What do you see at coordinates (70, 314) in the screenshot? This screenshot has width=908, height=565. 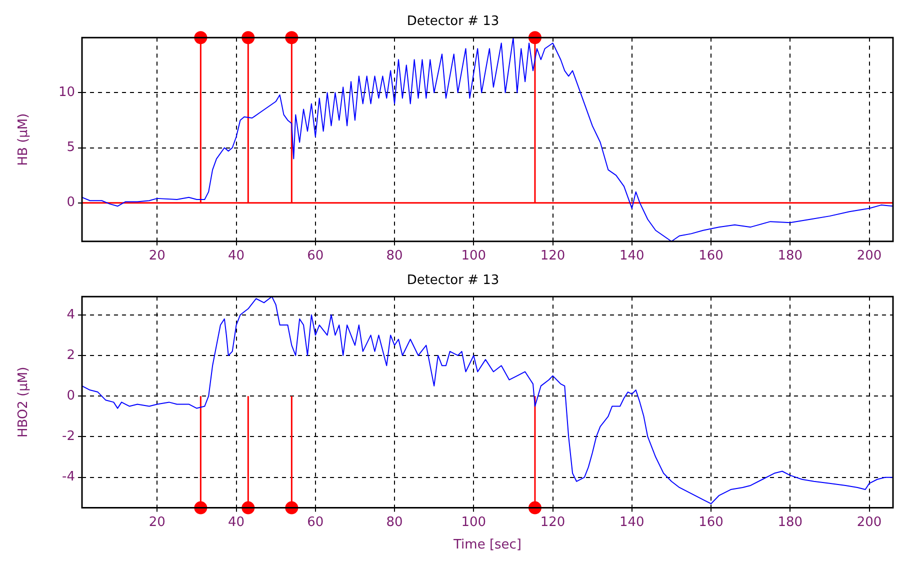 I see `y-tick-label: 4` at bounding box center [70, 314].